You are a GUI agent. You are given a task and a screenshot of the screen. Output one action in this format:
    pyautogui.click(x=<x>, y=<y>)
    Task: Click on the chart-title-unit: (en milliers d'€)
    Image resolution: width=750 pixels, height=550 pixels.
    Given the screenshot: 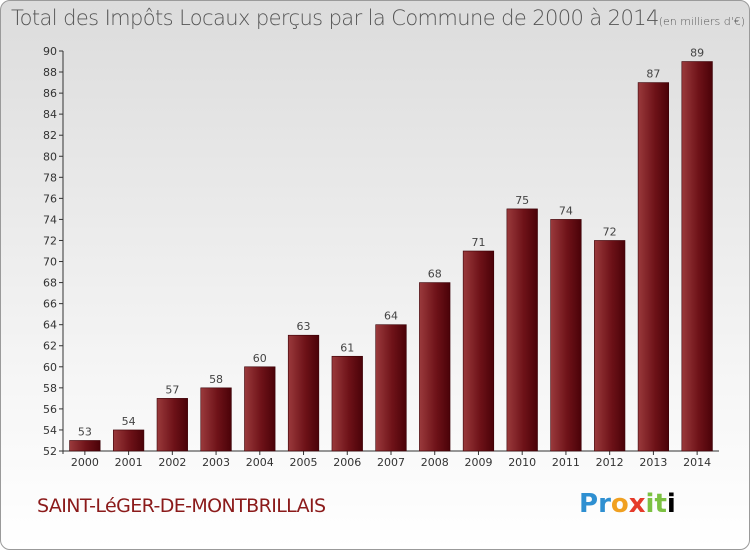 What is the action you would take?
    pyautogui.click(x=702, y=21)
    